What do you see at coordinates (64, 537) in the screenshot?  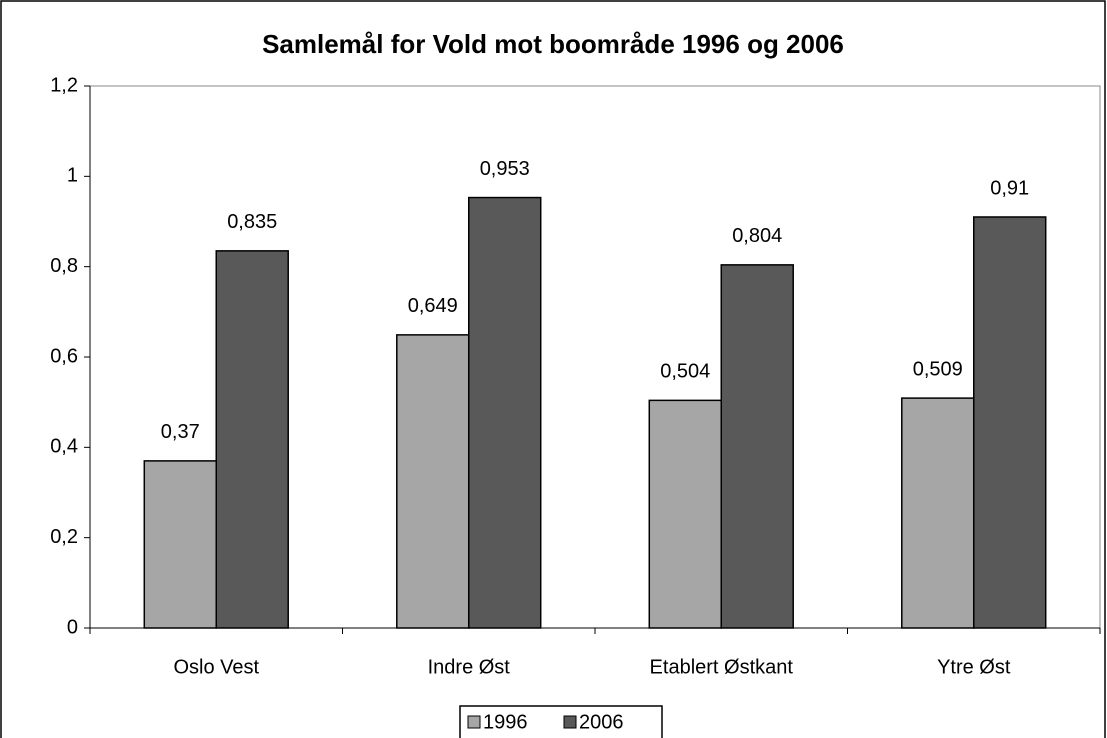 I see `y-tick-label: 0,2` at bounding box center [64, 537].